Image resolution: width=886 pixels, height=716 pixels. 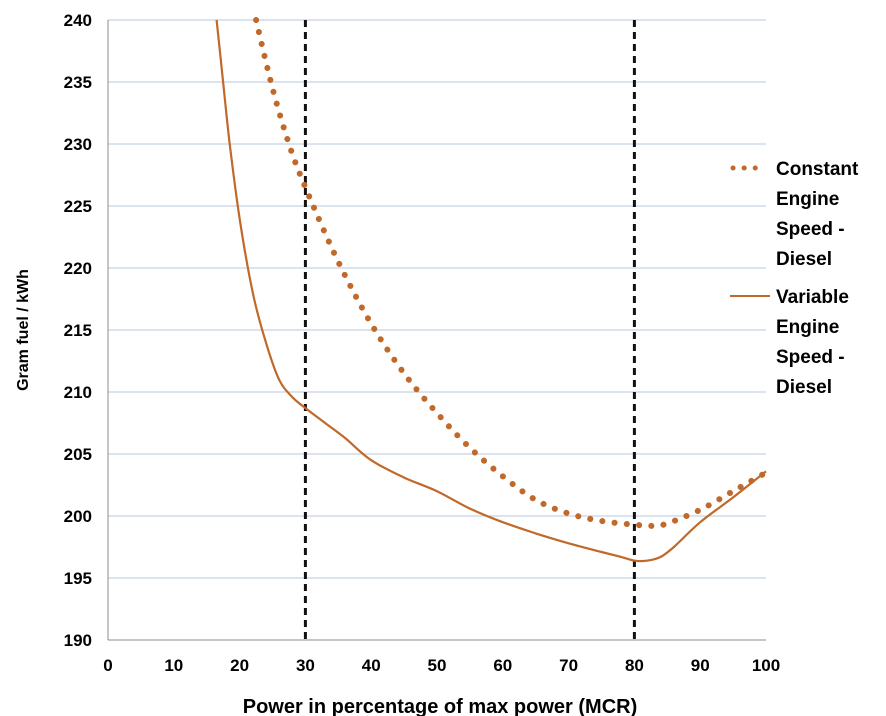 What do you see at coordinates (78, 516) in the screenshot?
I see `y-tick-200: 200` at bounding box center [78, 516].